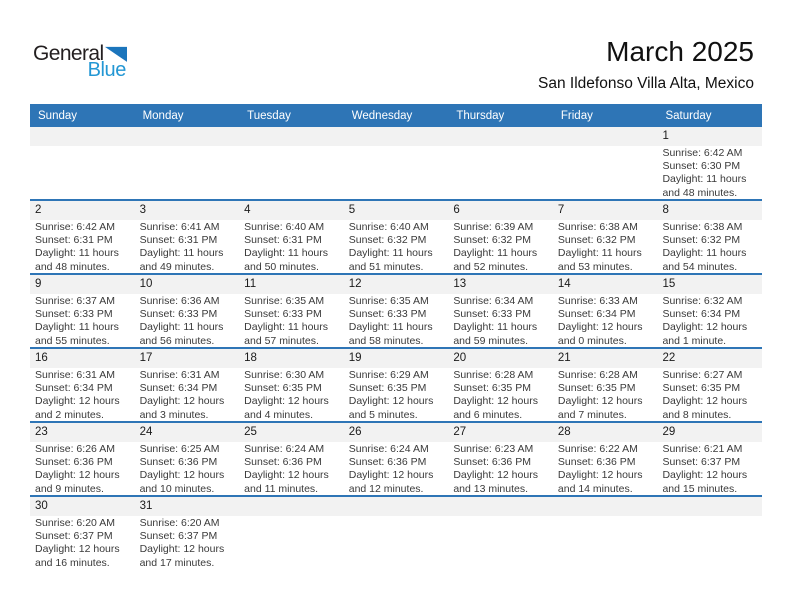 This screenshot has height=612, width=792. I want to click on date-number-band: 1, so click(396, 136).